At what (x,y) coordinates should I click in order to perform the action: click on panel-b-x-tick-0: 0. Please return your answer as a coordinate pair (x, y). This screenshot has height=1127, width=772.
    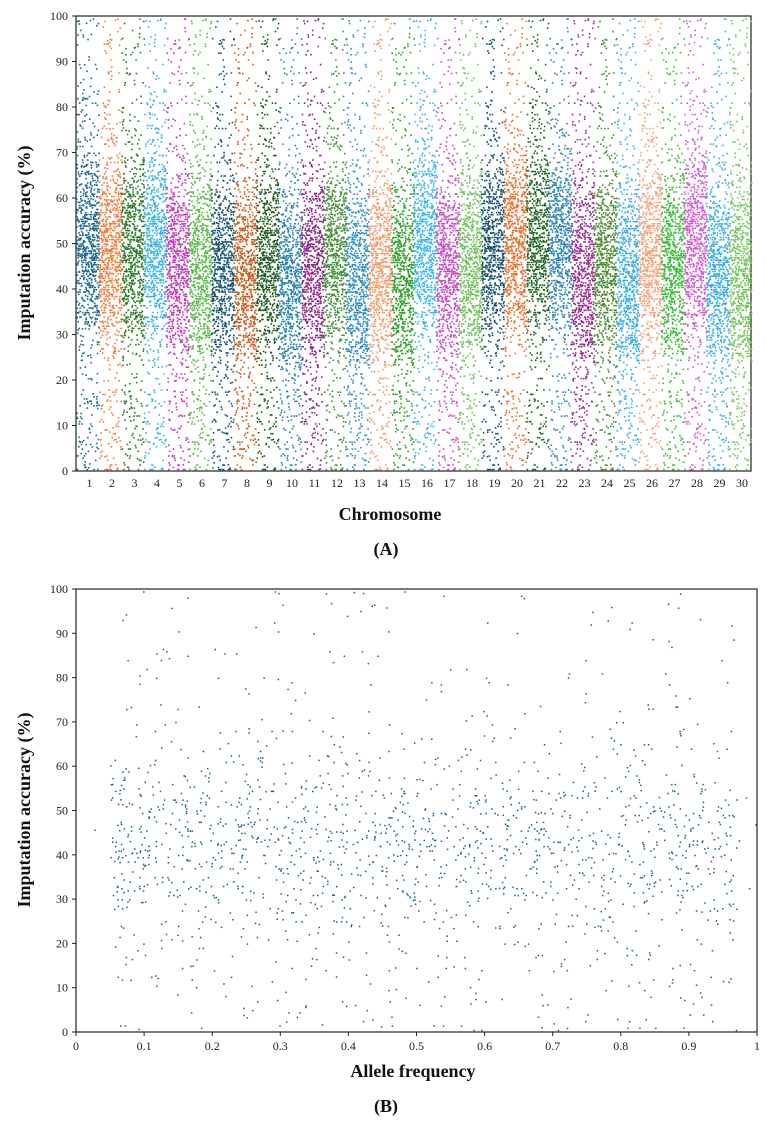
    Looking at the image, I should click on (76, 1046).